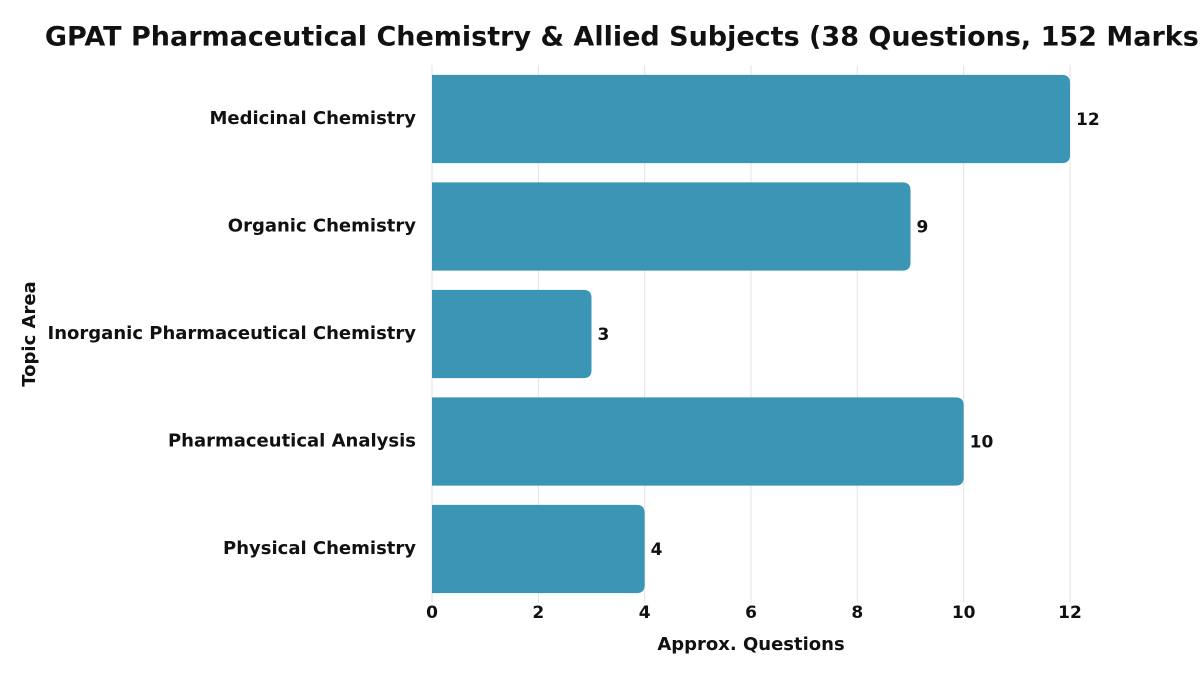 This screenshot has width=1200, height=680. What do you see at coordinates (857, 613) in the screenshot?
I see `x-tick-label: 8` at bounding box center [857, 613].